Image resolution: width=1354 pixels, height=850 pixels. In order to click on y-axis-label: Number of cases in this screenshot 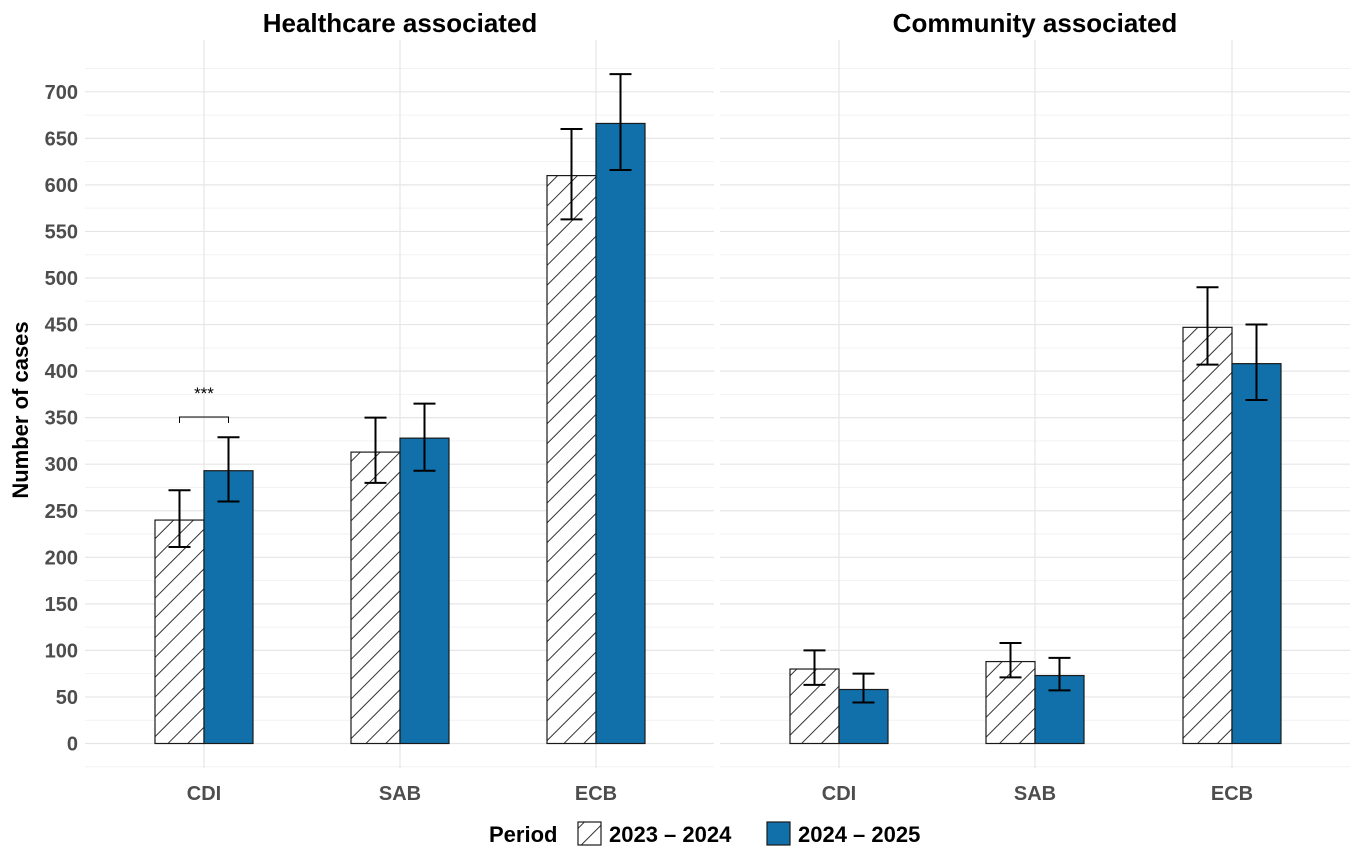, I will do `click(20, 409)`.